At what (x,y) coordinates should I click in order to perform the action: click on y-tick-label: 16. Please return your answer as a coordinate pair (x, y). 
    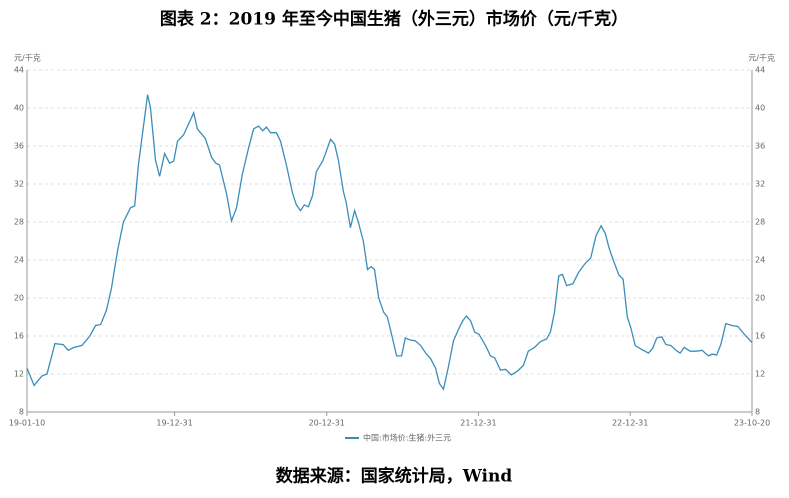
    Looking at the image, I should click on (19, 336).